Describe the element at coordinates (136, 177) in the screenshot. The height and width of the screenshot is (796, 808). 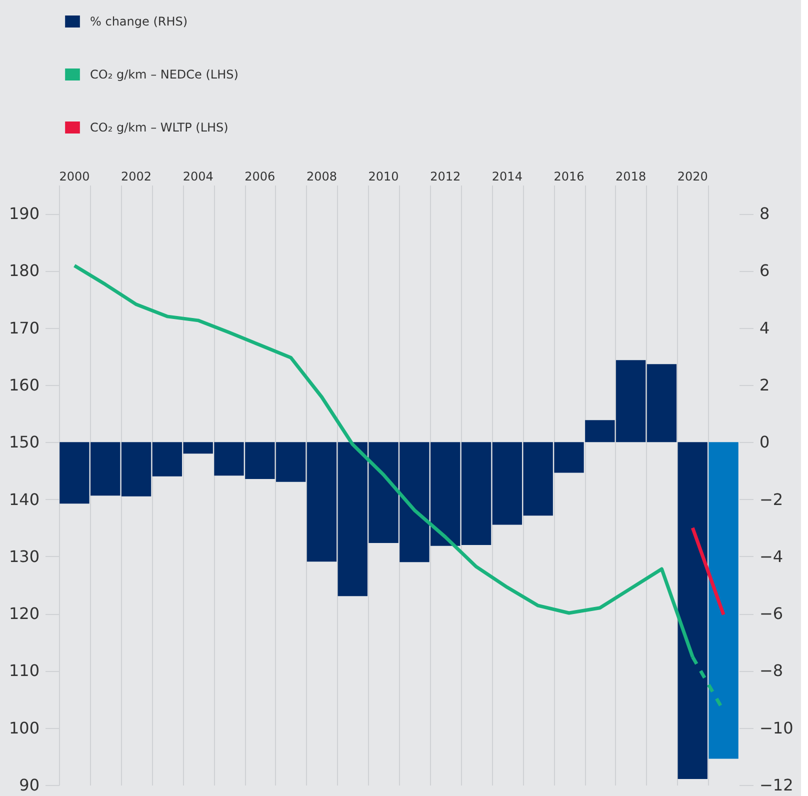
I see `x-tick-label: 2002` at that location.